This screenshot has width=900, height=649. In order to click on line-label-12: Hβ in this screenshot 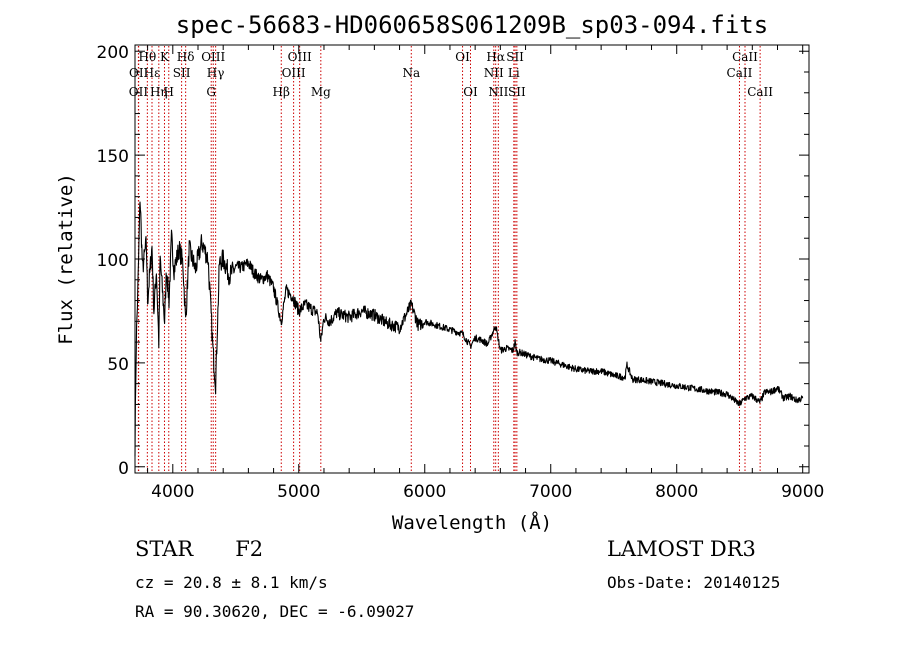, I will do `click(281, 92)`.